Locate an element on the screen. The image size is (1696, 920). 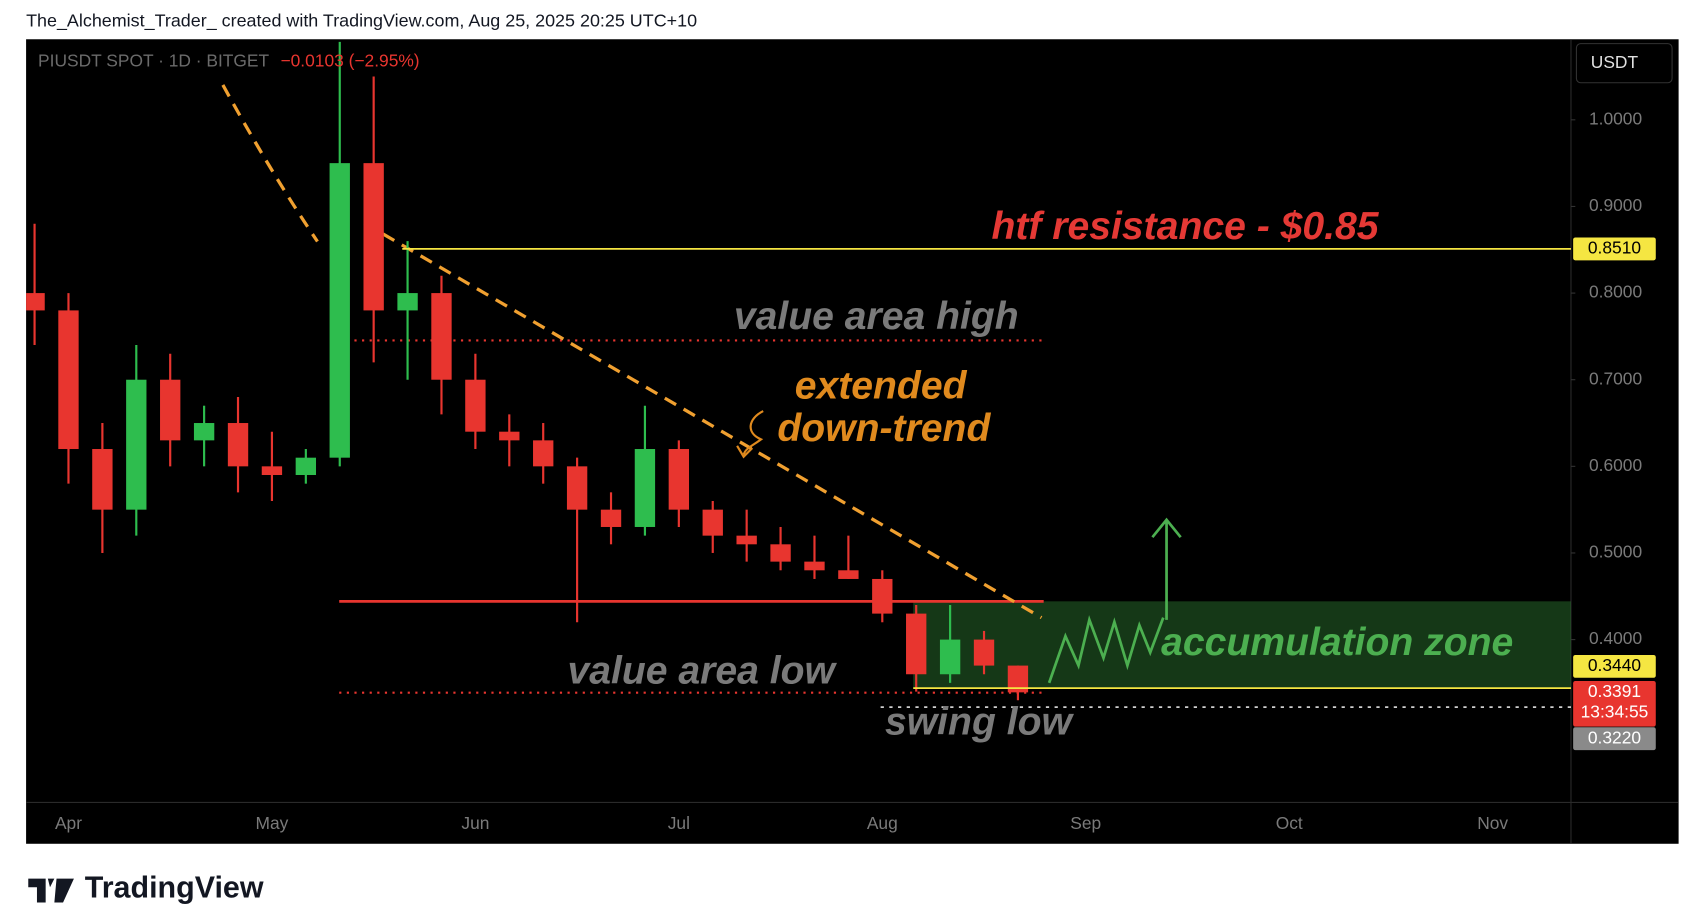
currency-button is located at coordinates (1624, 63).